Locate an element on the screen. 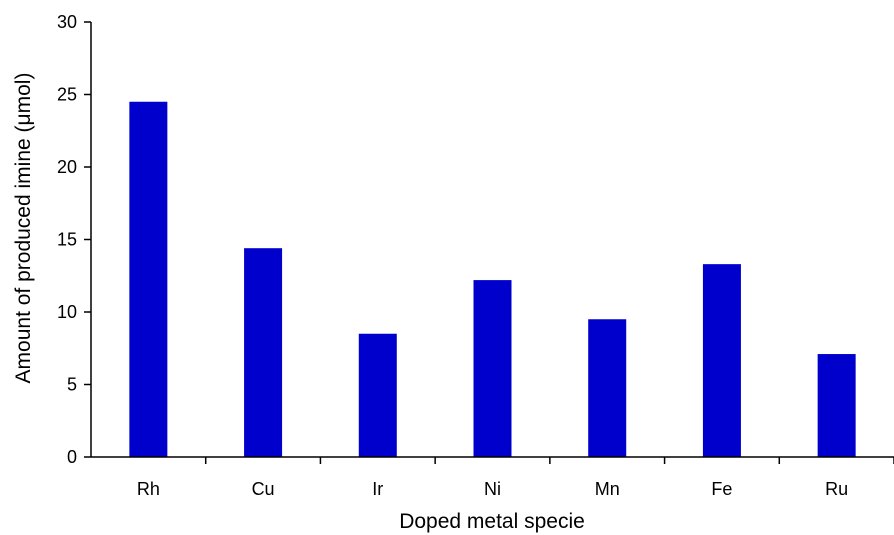  x-tick-label: Cu is located at coordinates (263, 489).